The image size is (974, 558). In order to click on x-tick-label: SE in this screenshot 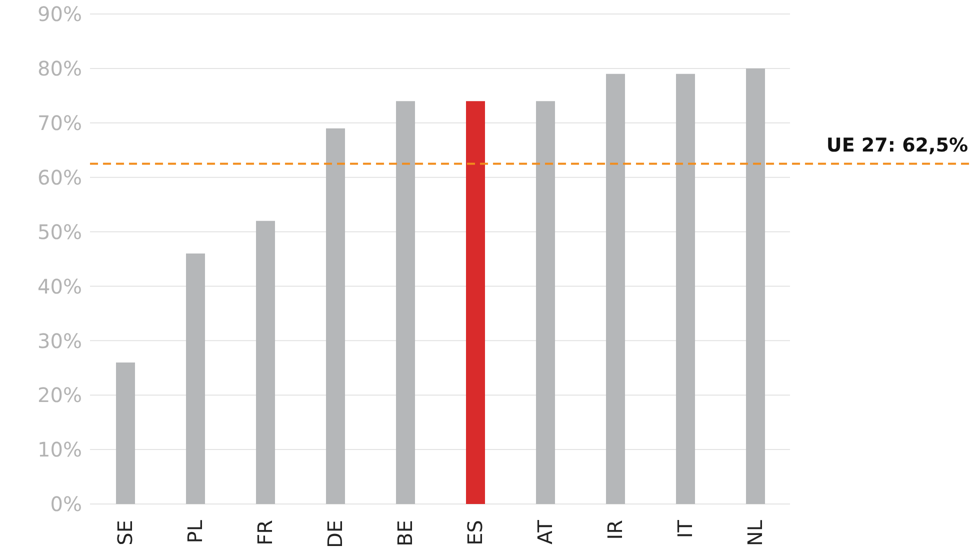, I will do `click(125, 533)`.